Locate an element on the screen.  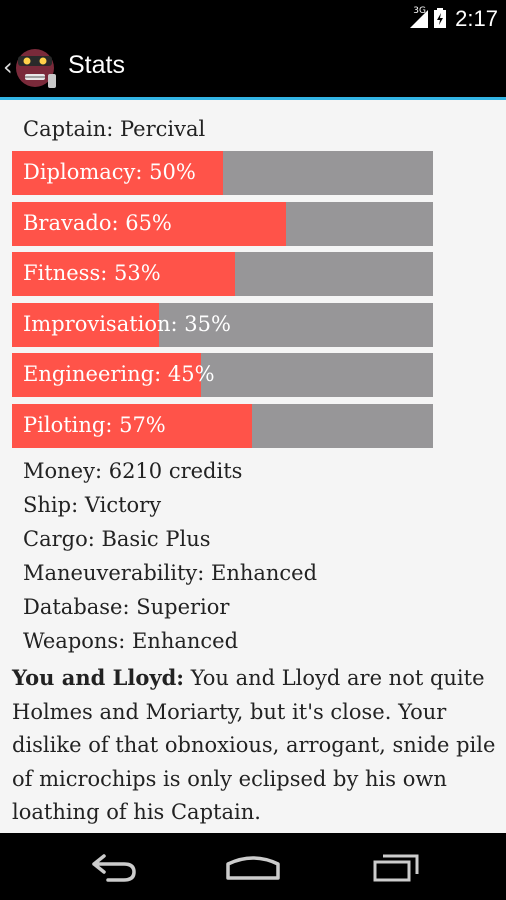
stat-bar-diplomacy: Diplomacy: 50% is located at coordinates (222, 173).